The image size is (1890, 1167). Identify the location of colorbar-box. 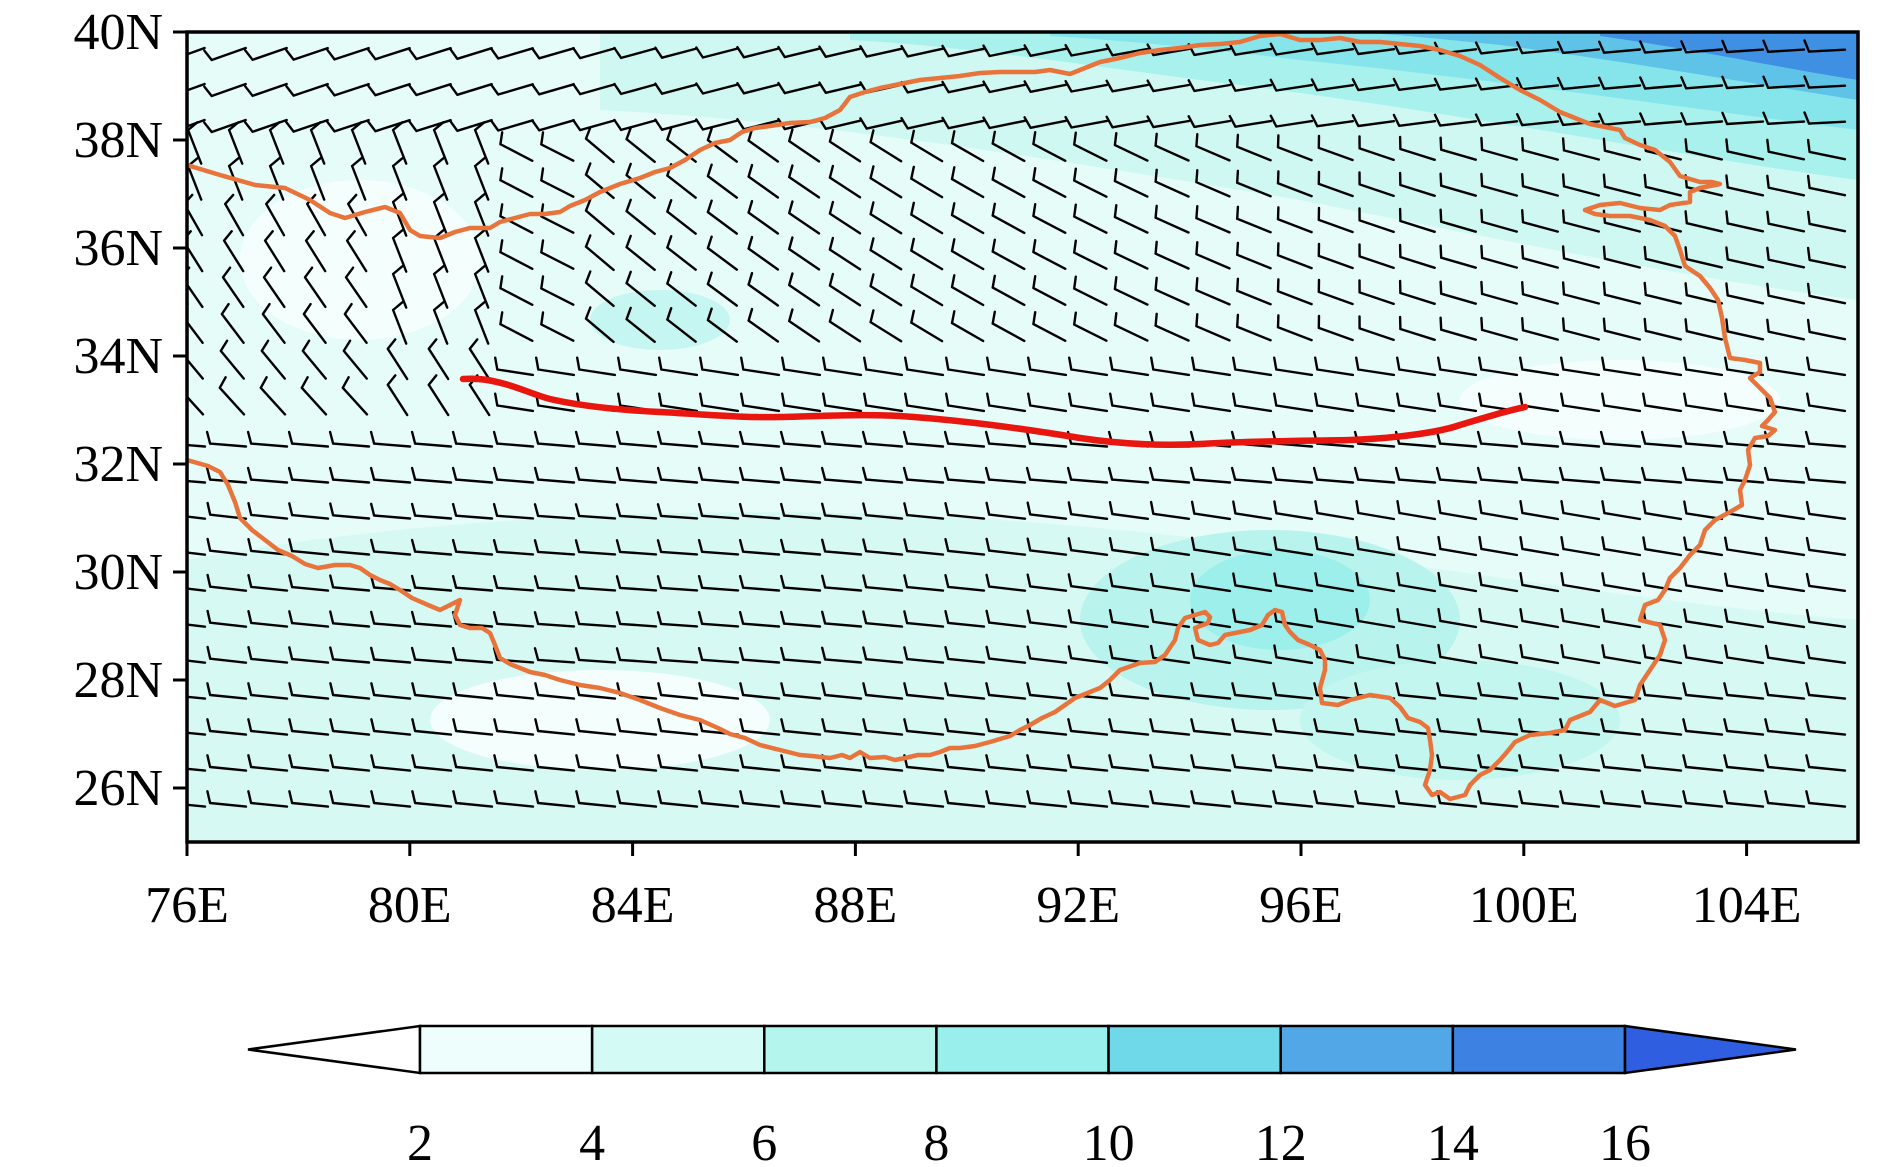
(1539, 1049).